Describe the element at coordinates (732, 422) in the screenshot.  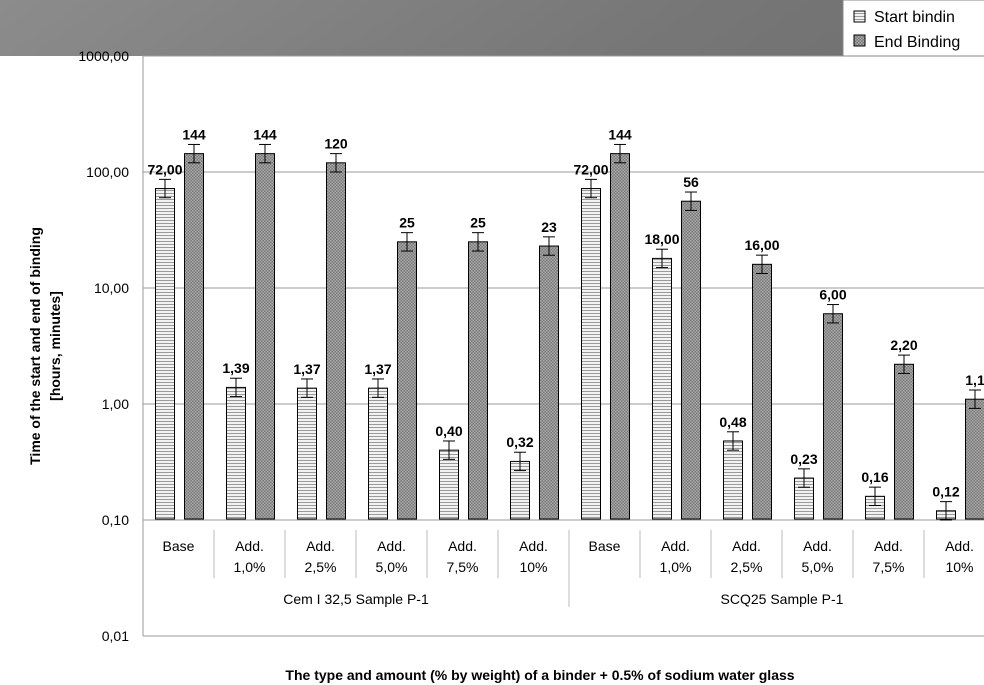
I see `data-label: 0,48` at that location.